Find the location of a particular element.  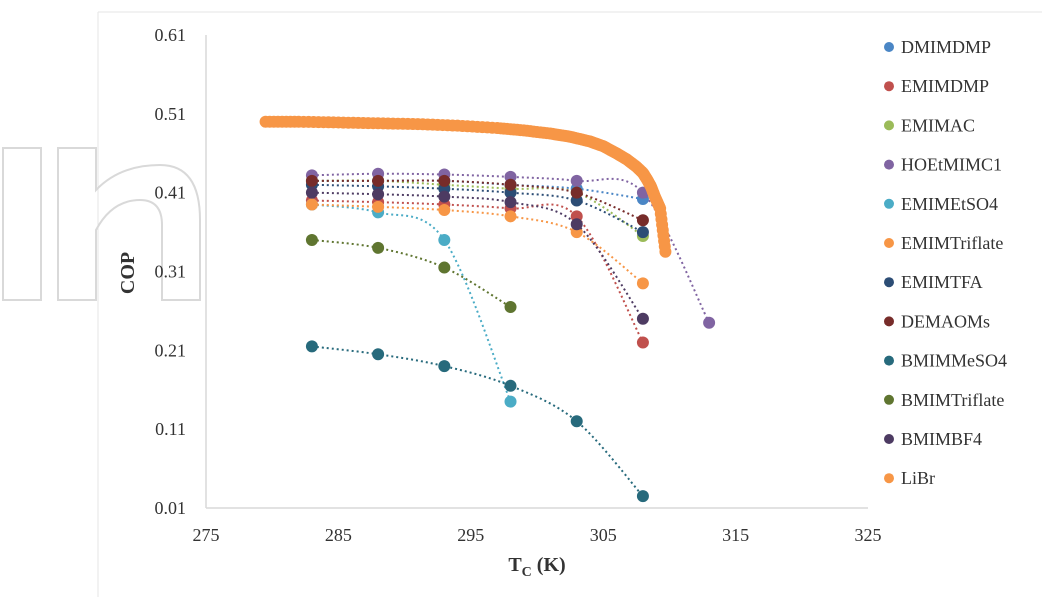

y-tick-label: 0.61 is located at coordinates (171, 35).